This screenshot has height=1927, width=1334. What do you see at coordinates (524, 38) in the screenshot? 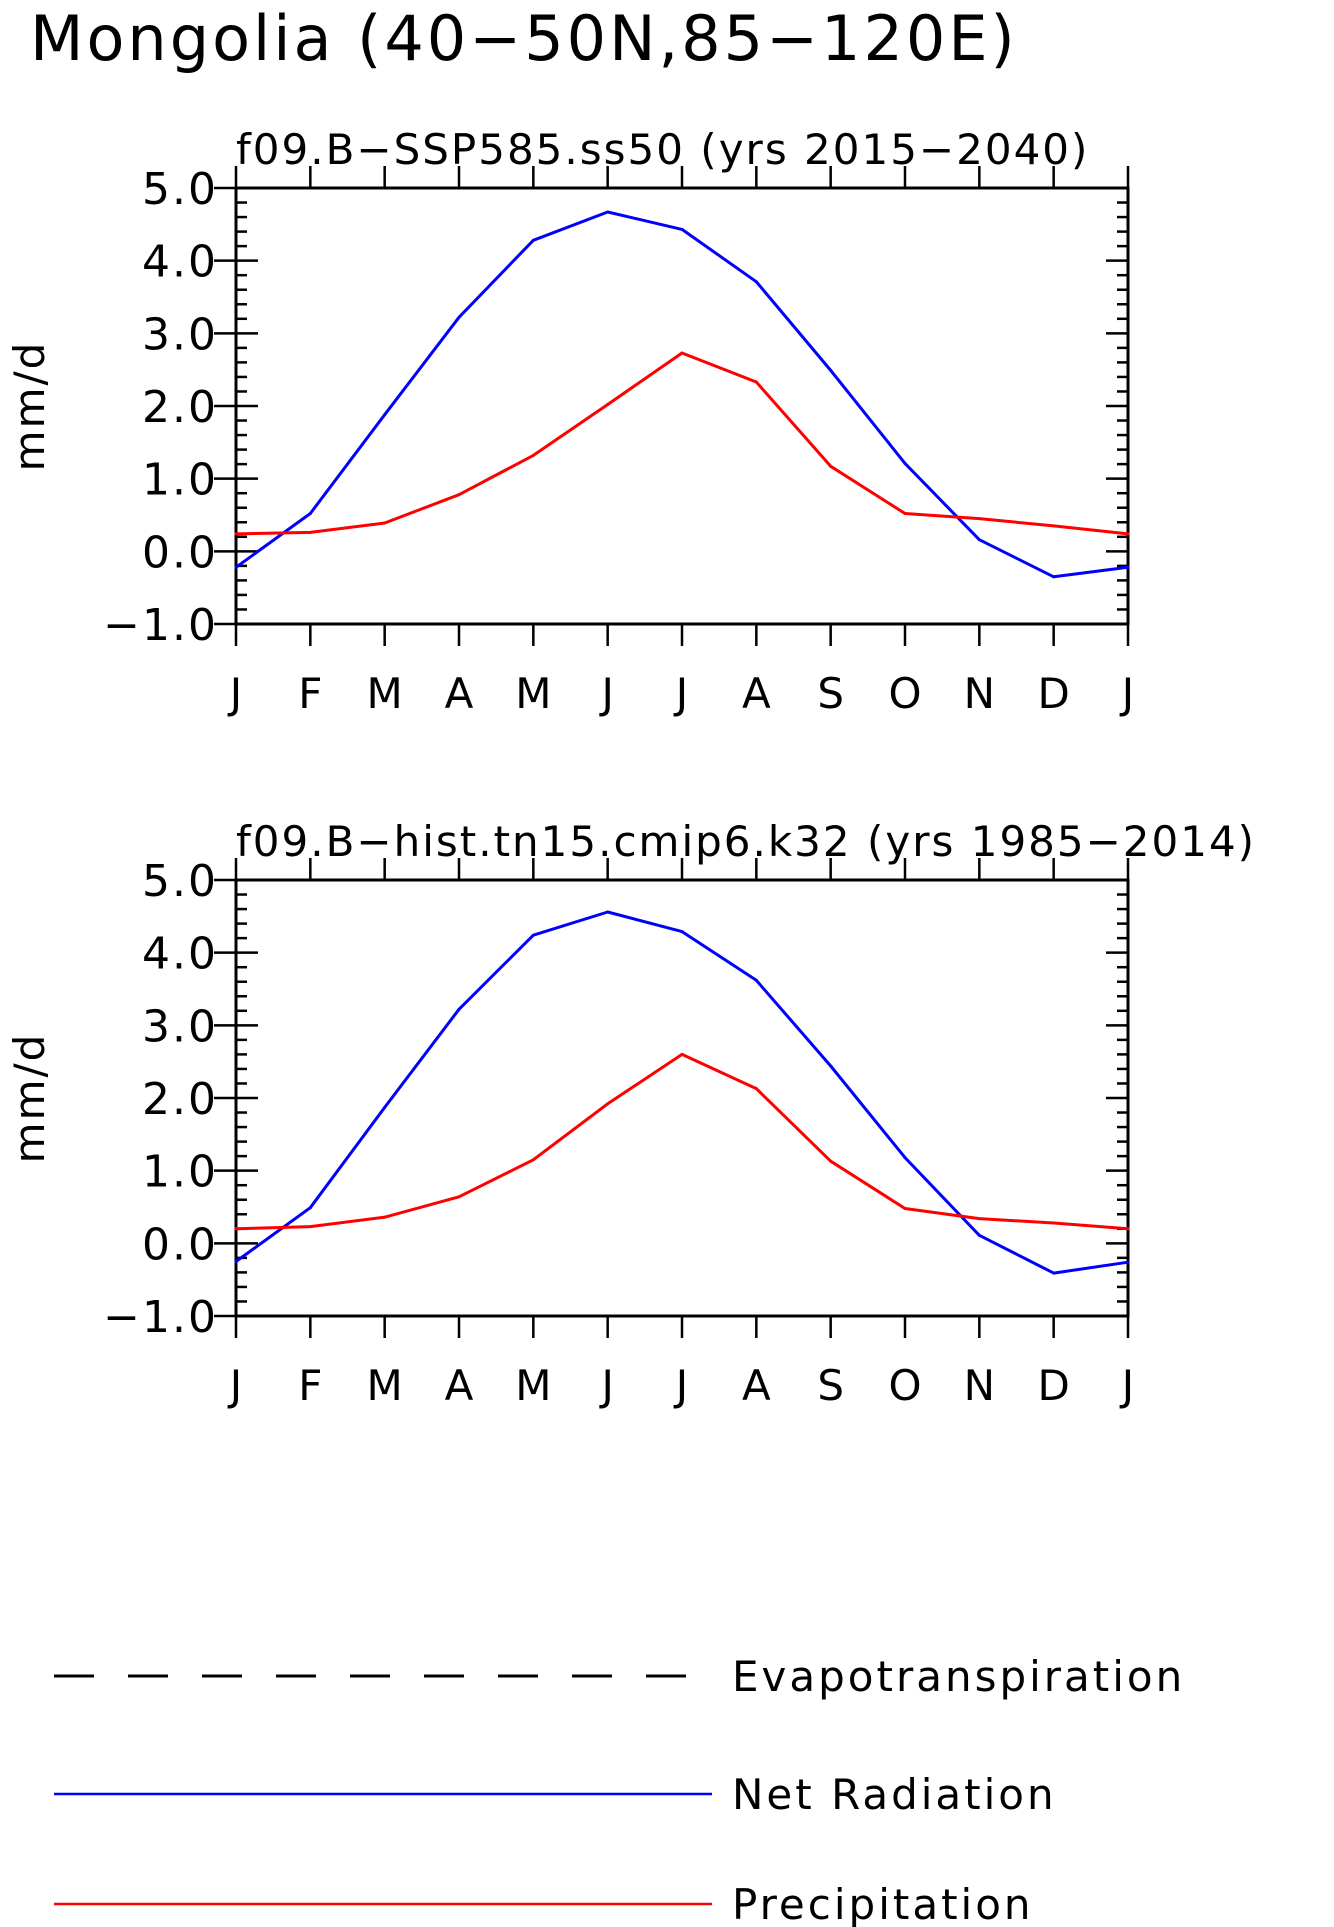
I see `figure-title: Mongolia (40−50N,85−120E)` at bounding box center [524, 38].